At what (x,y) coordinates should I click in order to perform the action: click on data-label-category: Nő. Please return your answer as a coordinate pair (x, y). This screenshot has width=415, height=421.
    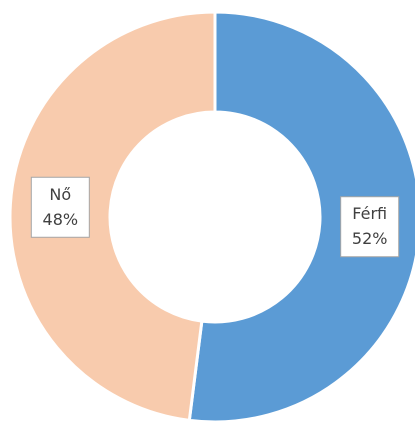
    Looking at the image, I should click on (60, 194).